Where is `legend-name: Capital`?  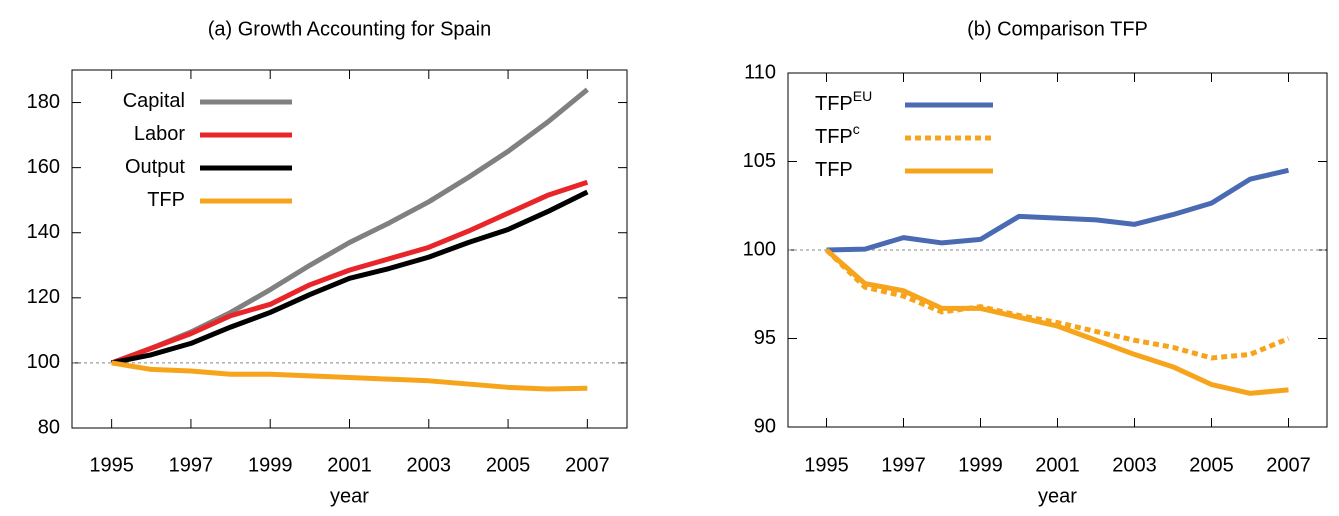 legend-name: Capital is located at coordinates (154, 101).